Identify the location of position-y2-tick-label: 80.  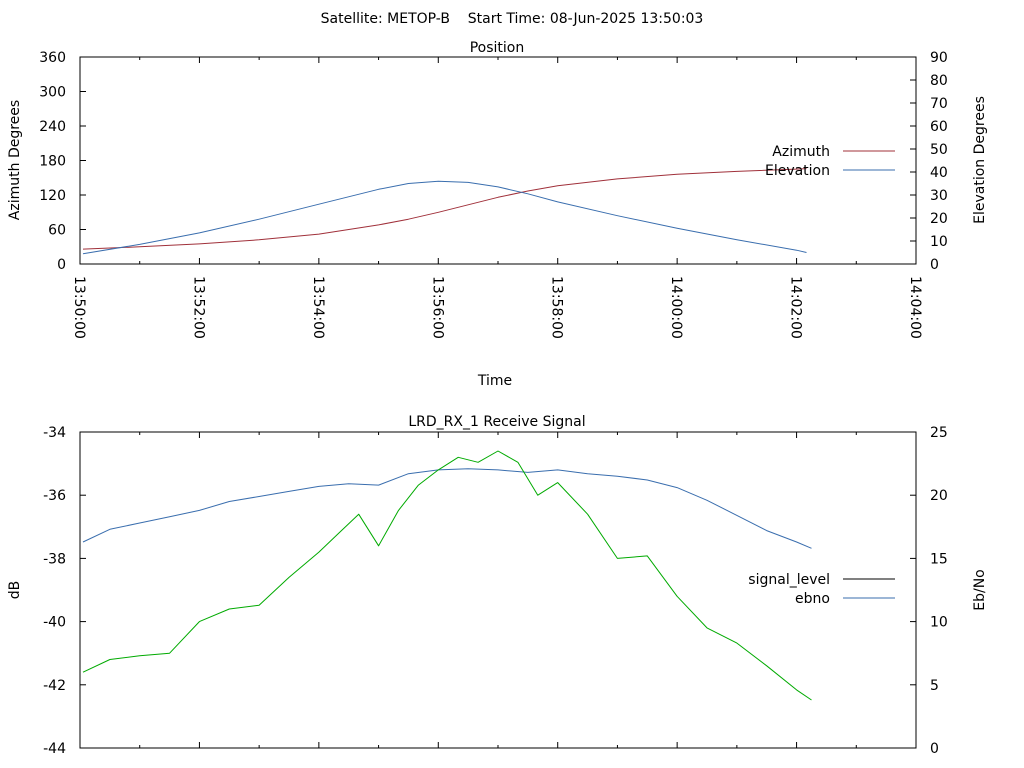
(939, 81).